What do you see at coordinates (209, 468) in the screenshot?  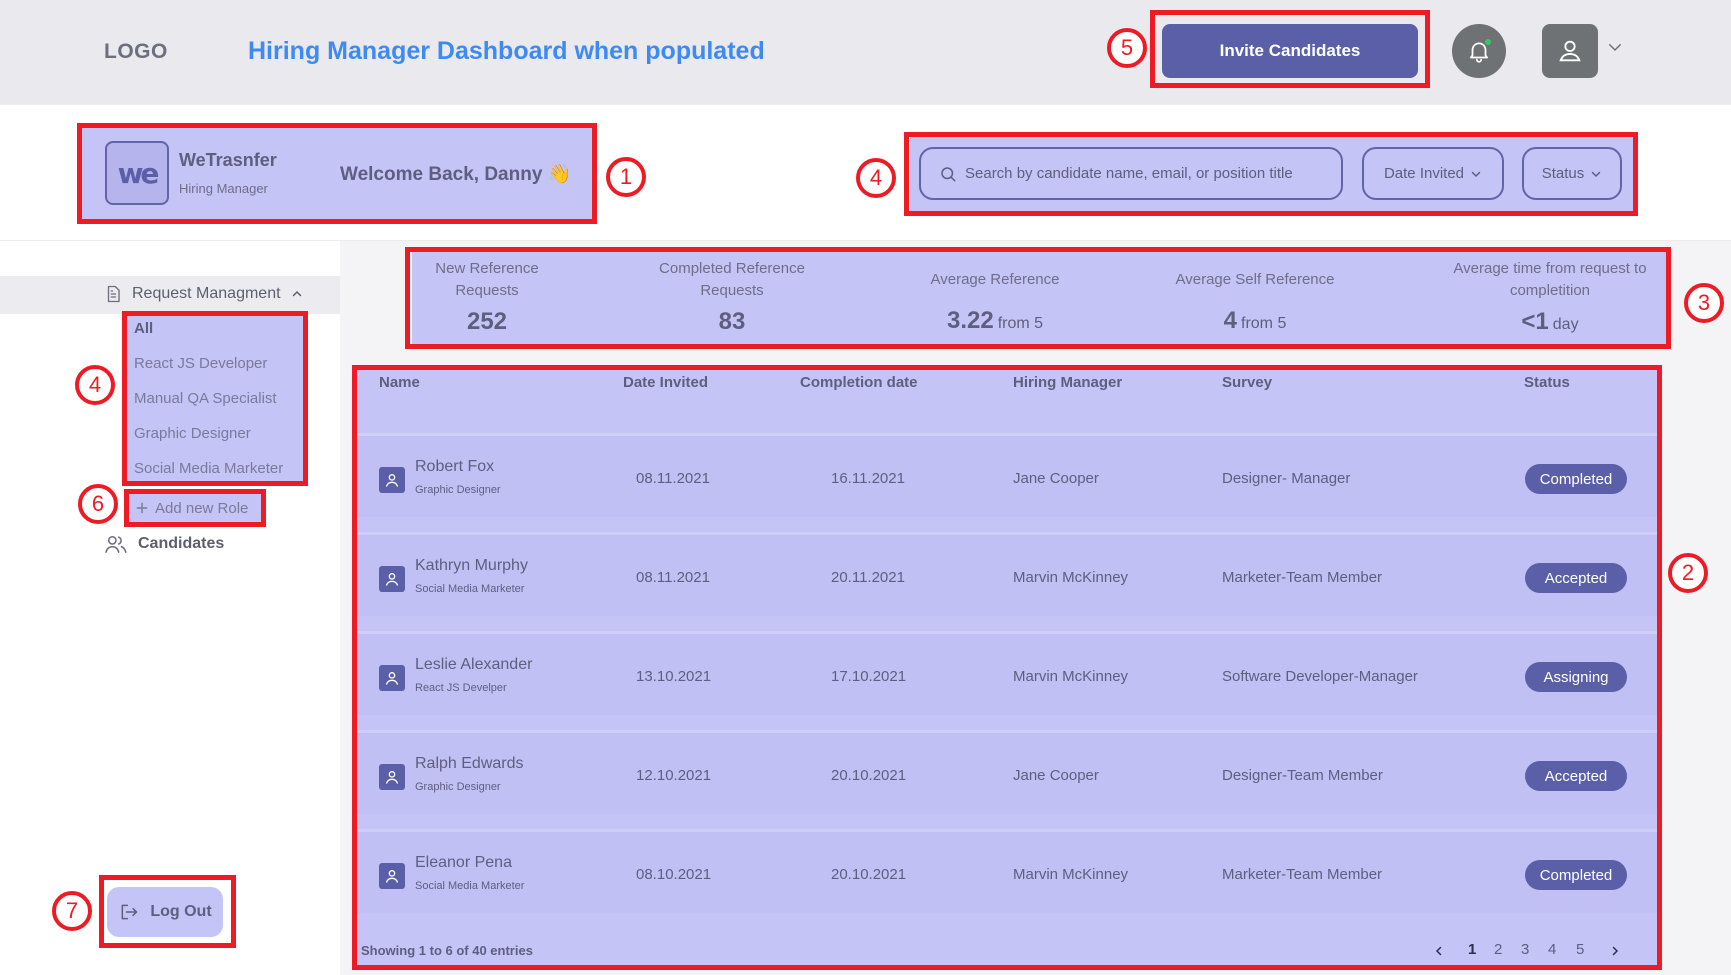 I see `sidebar-item-social-media-marketer: Social Media Marketer` at bounding box center [209, 468].